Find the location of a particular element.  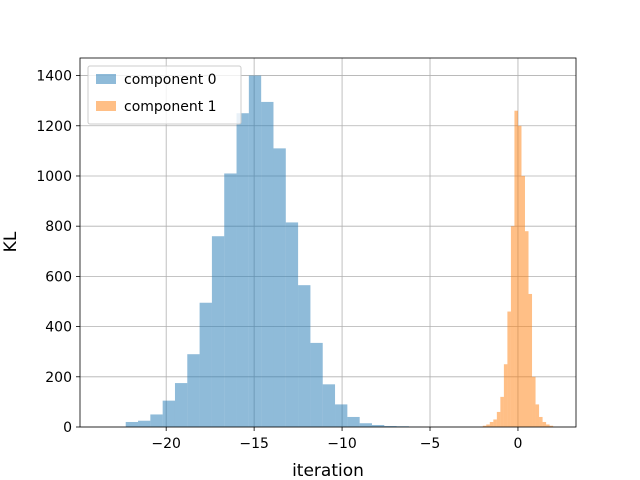

x-tick-label: 0 is located at coordinates (517, 444).